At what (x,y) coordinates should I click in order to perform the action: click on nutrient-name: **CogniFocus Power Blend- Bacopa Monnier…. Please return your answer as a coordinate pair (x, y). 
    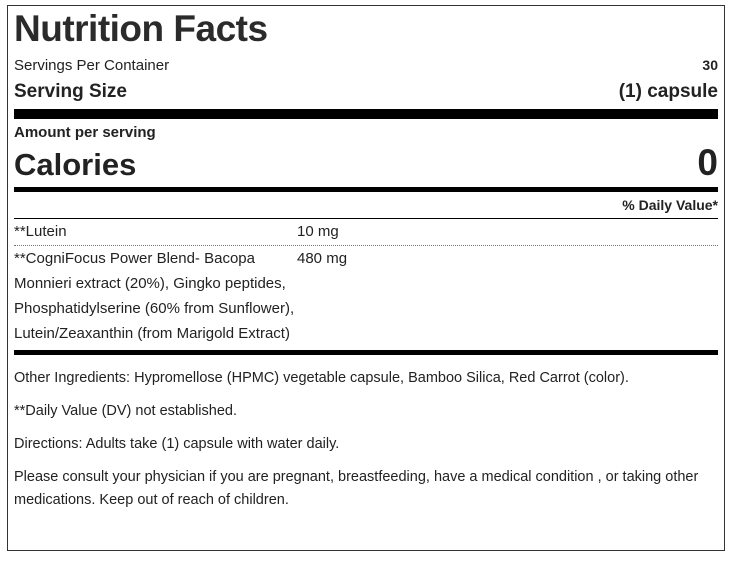
    Looking at the image, I should click on (154, 296).